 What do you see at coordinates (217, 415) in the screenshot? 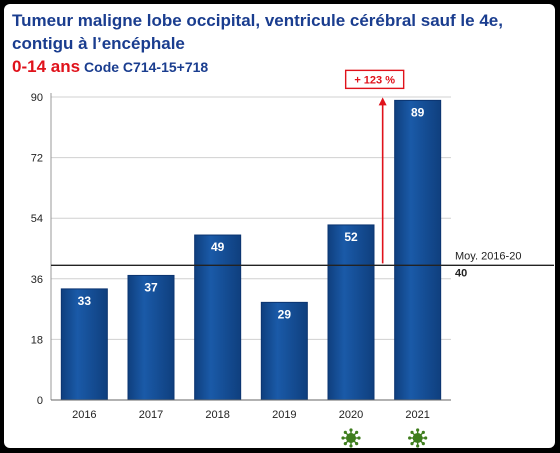
I see `x-tick-label: 2018` at bounding box center [217, 415].